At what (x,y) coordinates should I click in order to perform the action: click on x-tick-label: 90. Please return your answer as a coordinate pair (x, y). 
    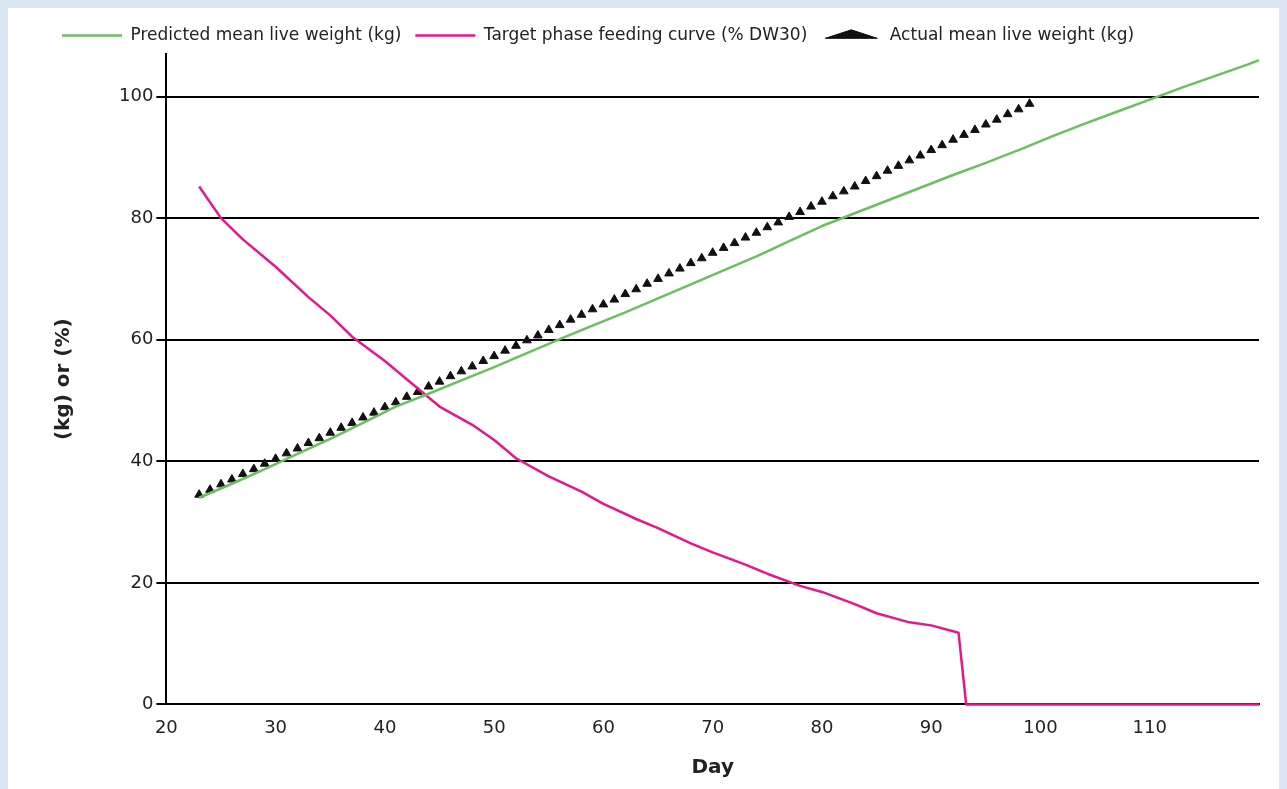
    Looking at the image, I should click on (931, 726).